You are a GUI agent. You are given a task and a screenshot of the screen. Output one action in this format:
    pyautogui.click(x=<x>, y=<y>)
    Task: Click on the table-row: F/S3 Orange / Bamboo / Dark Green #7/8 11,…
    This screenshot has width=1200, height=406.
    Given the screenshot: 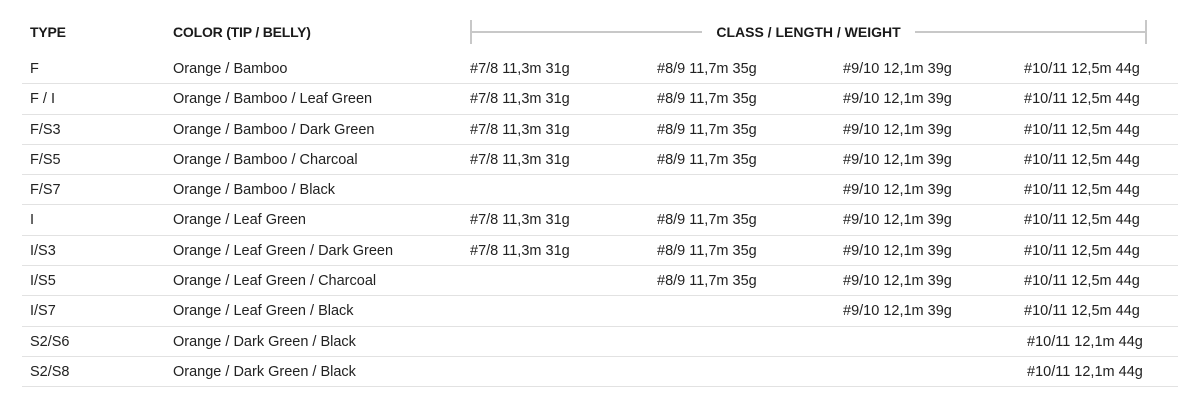 What is the action you would take?
    pyautogui.click(x=600, y=130)
    